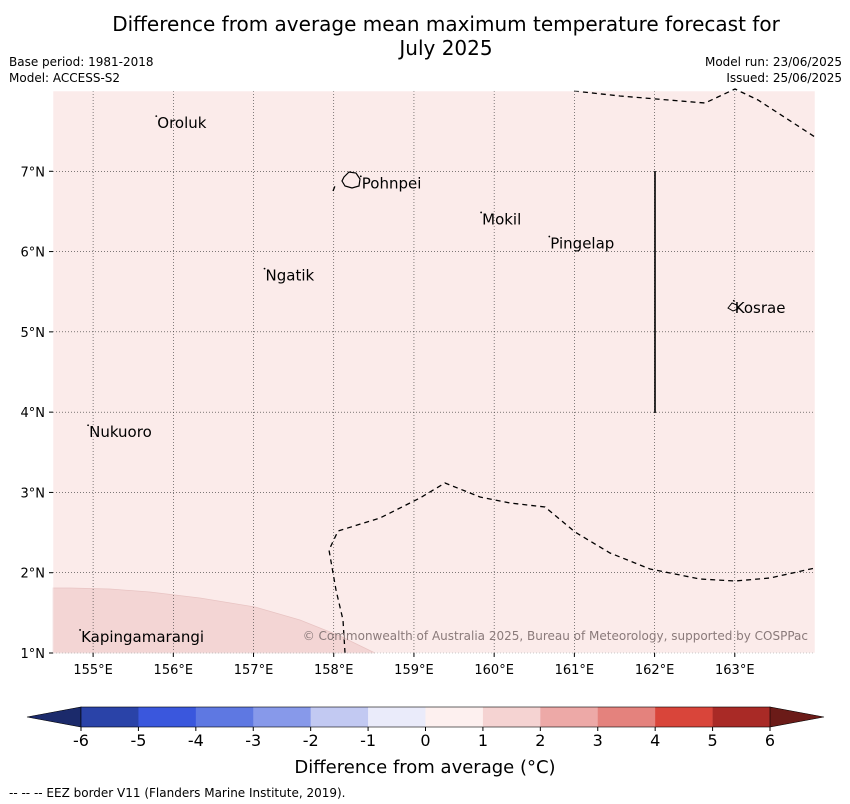  Describe the element at coordinates (142, 637) in the screenshot. I see `place-label-kapingamarangi: Kapingamarangi` at that location.